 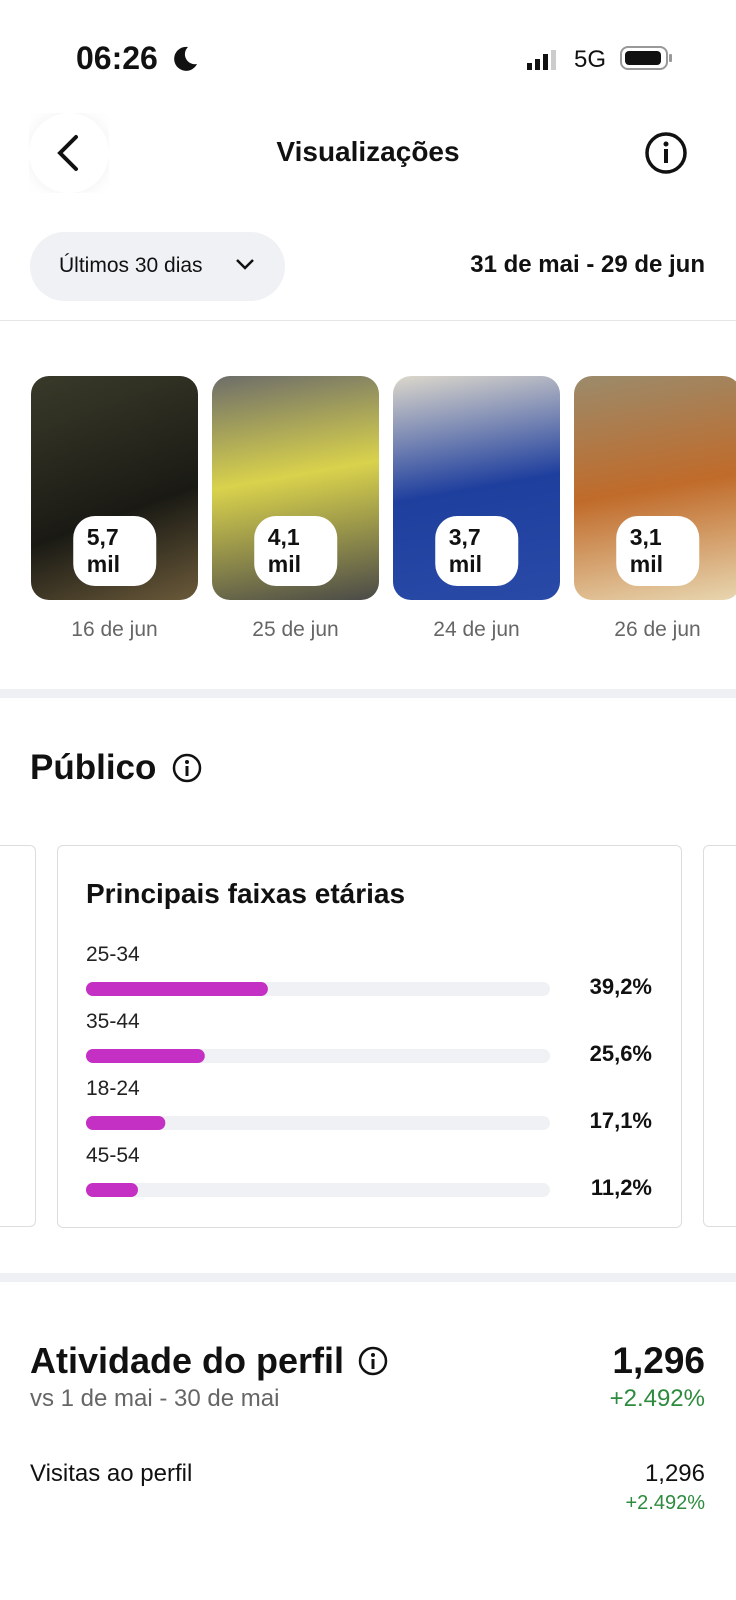 What do you see at coordinates (114, 488) in the screenshot?
I see `post-thumbnail: 5,7 mil` at bounding box center [114, 488].